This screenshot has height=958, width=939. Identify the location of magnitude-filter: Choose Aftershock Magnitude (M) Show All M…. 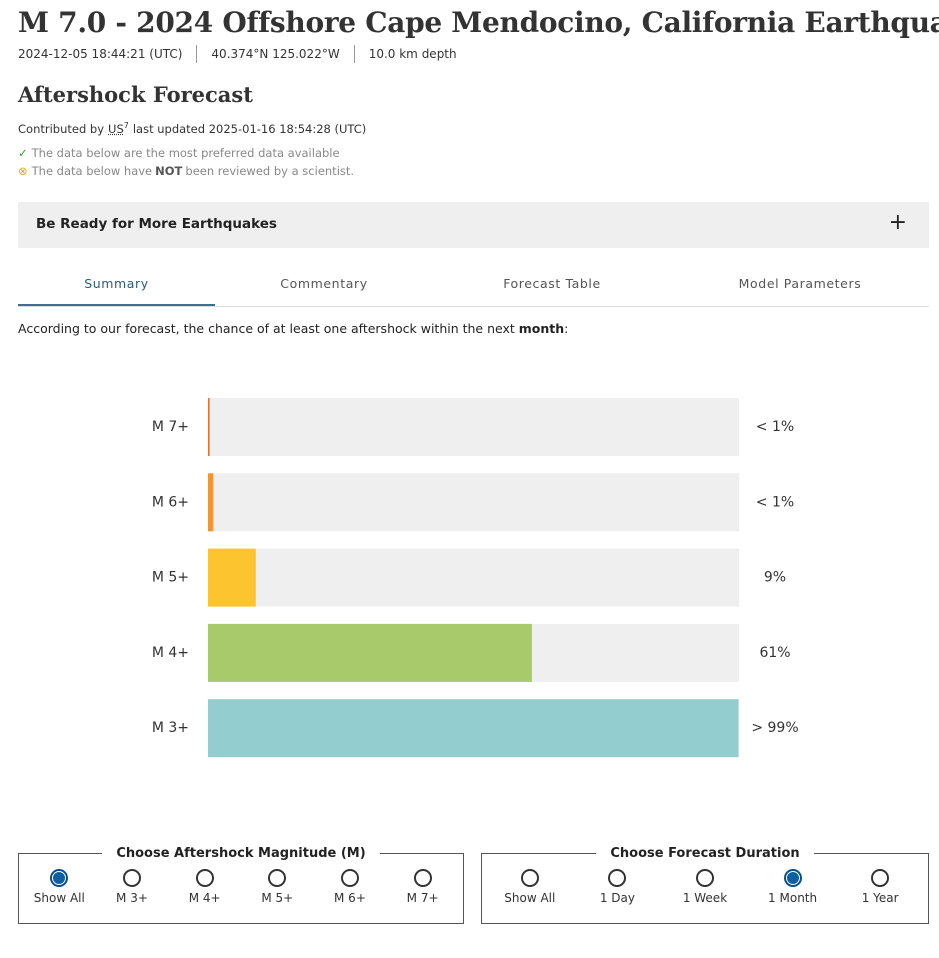
(241, 885).